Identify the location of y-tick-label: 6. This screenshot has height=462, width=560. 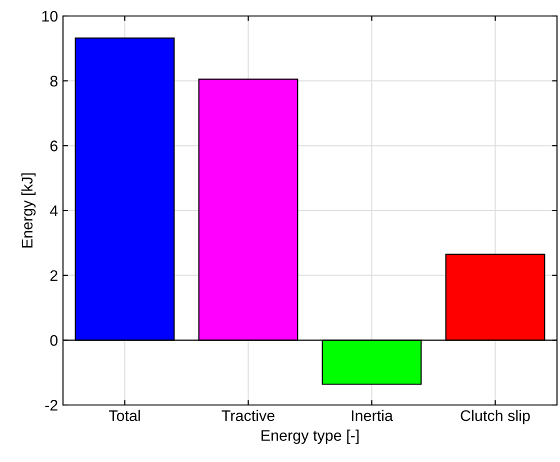
(54, 146).